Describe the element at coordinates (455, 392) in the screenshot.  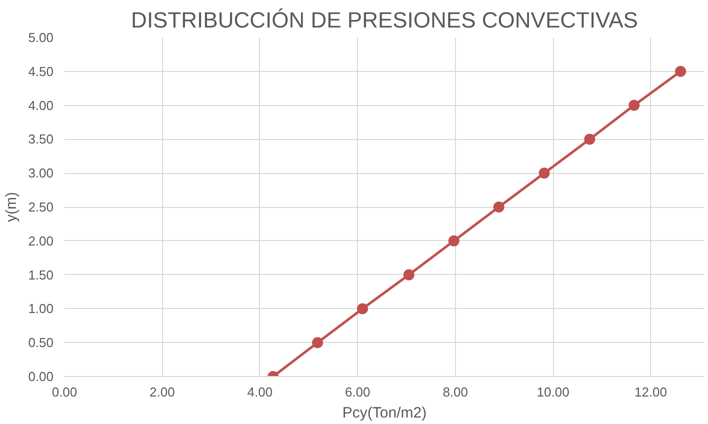
I see `x-tick-label: 8.00` at that location.